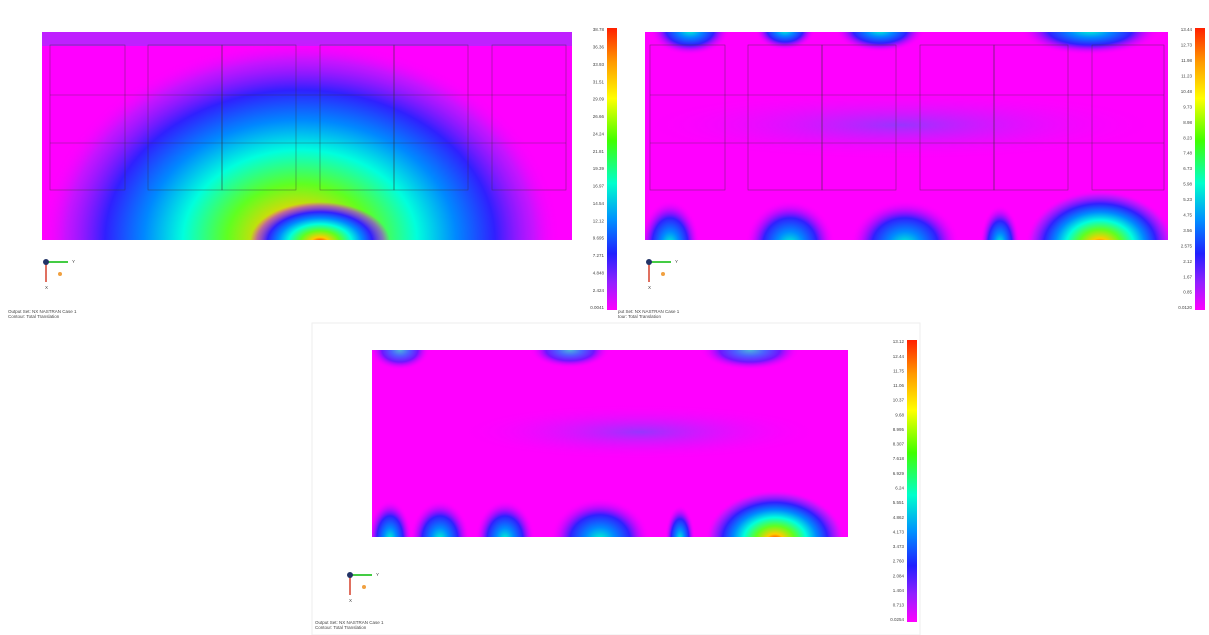 This screenshot has width=1209, height=635. What do you see at coordinates (899, 473) in the screenshot?
I see `legend-label: 6.929` at bounding box center [899, 473].